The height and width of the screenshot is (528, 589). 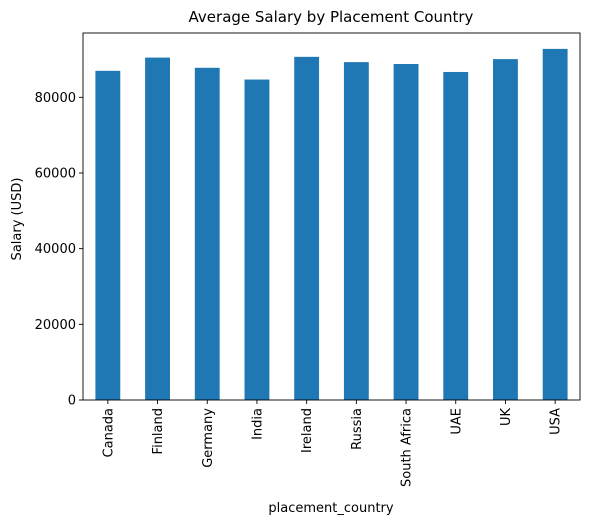 What do you see at coordinates (257, 239) in the screenshot?
I see `bar-india` at bounding box center [257, 239].